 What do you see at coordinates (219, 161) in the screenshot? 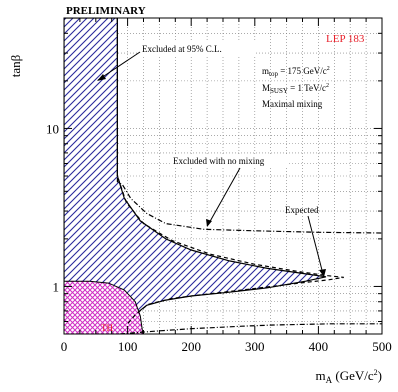
I see `excluded-nomix-label: Excluded with no mixing` at bounding box center [219, 161].